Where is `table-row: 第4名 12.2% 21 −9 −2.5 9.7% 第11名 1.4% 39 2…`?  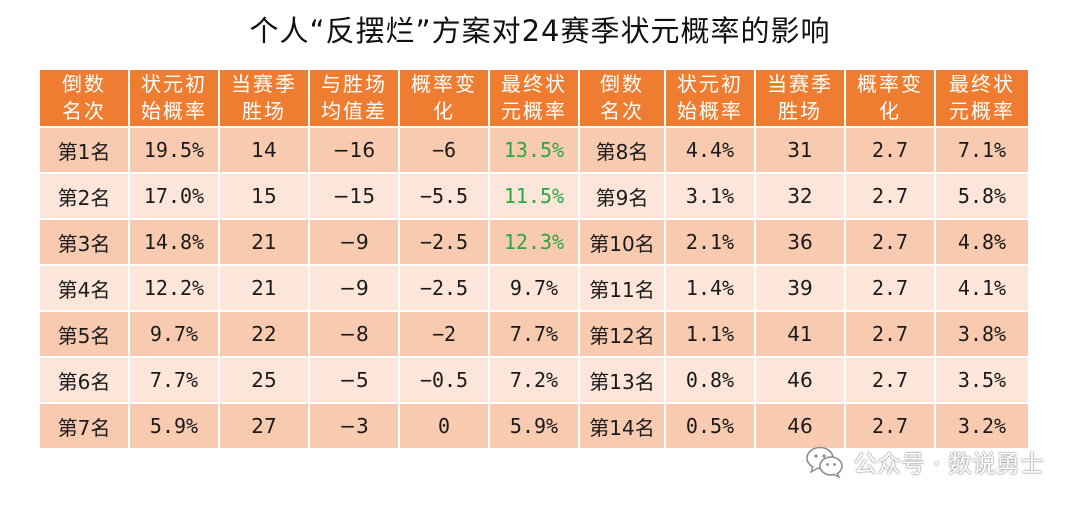 table-row: 第4名 12.2% 21 −9 −2.5 9.7% 第11名 1.4% 39 2… is located at coordinates (534, 288).